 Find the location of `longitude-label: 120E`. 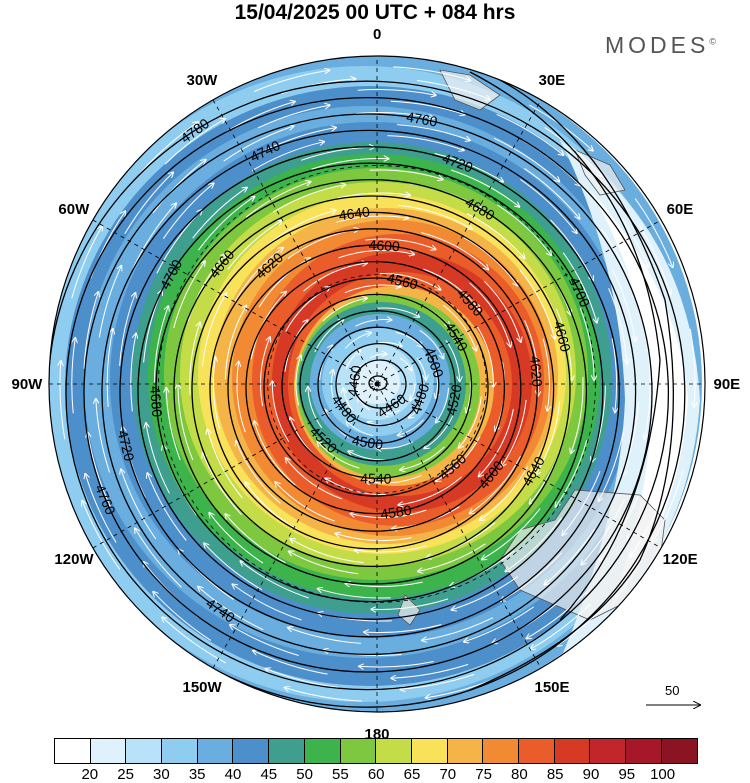

longitude-label: 120E is located at coordinates (680, 559).